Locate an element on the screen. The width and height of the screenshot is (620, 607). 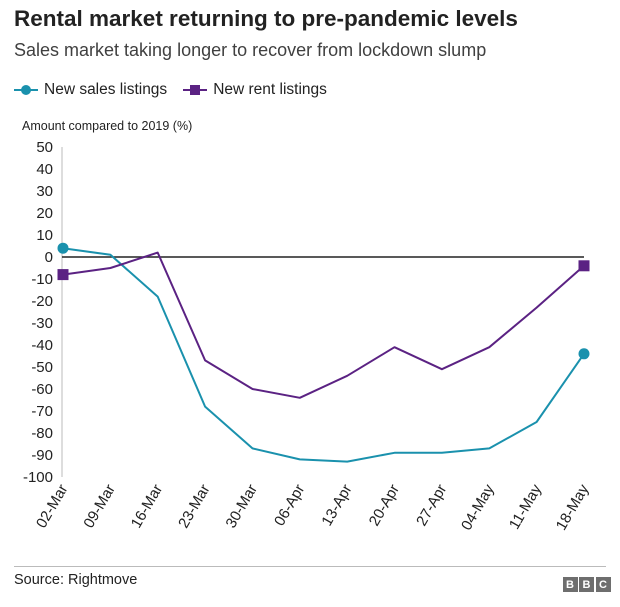
y-tick-label: -60 is located at coordinates (42, 389).